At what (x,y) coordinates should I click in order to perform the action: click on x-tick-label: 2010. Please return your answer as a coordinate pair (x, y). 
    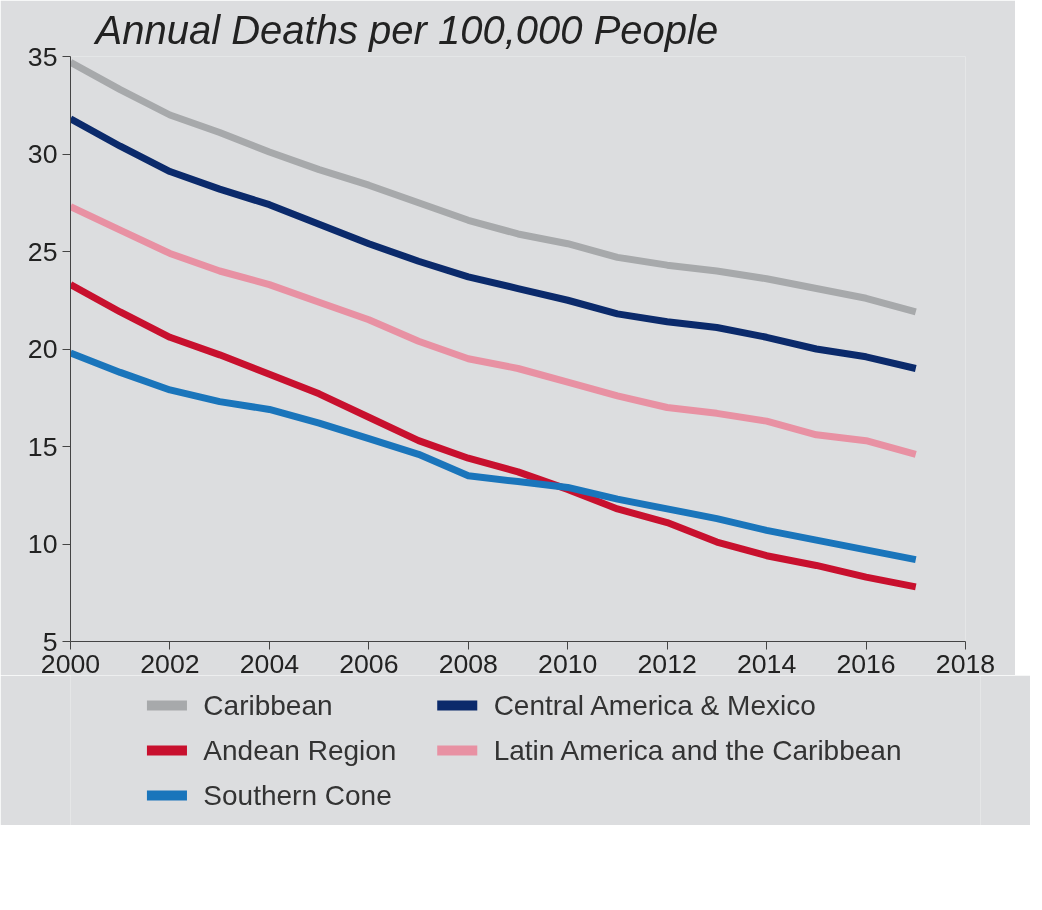
    Looking at the image, I should click on (568, 663).